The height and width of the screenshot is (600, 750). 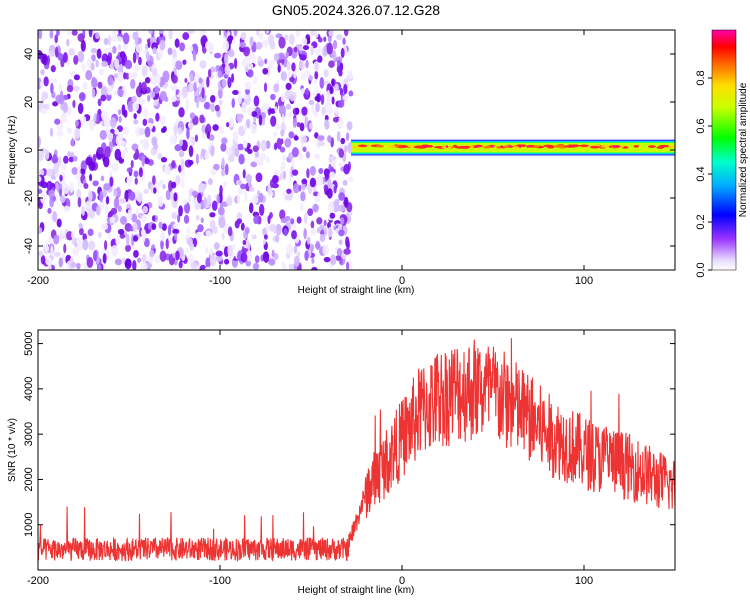 What do you see at coordinates (447, 146) in the screenshot?
I see `heatmap-band-max` at bounding box center [447, 146].